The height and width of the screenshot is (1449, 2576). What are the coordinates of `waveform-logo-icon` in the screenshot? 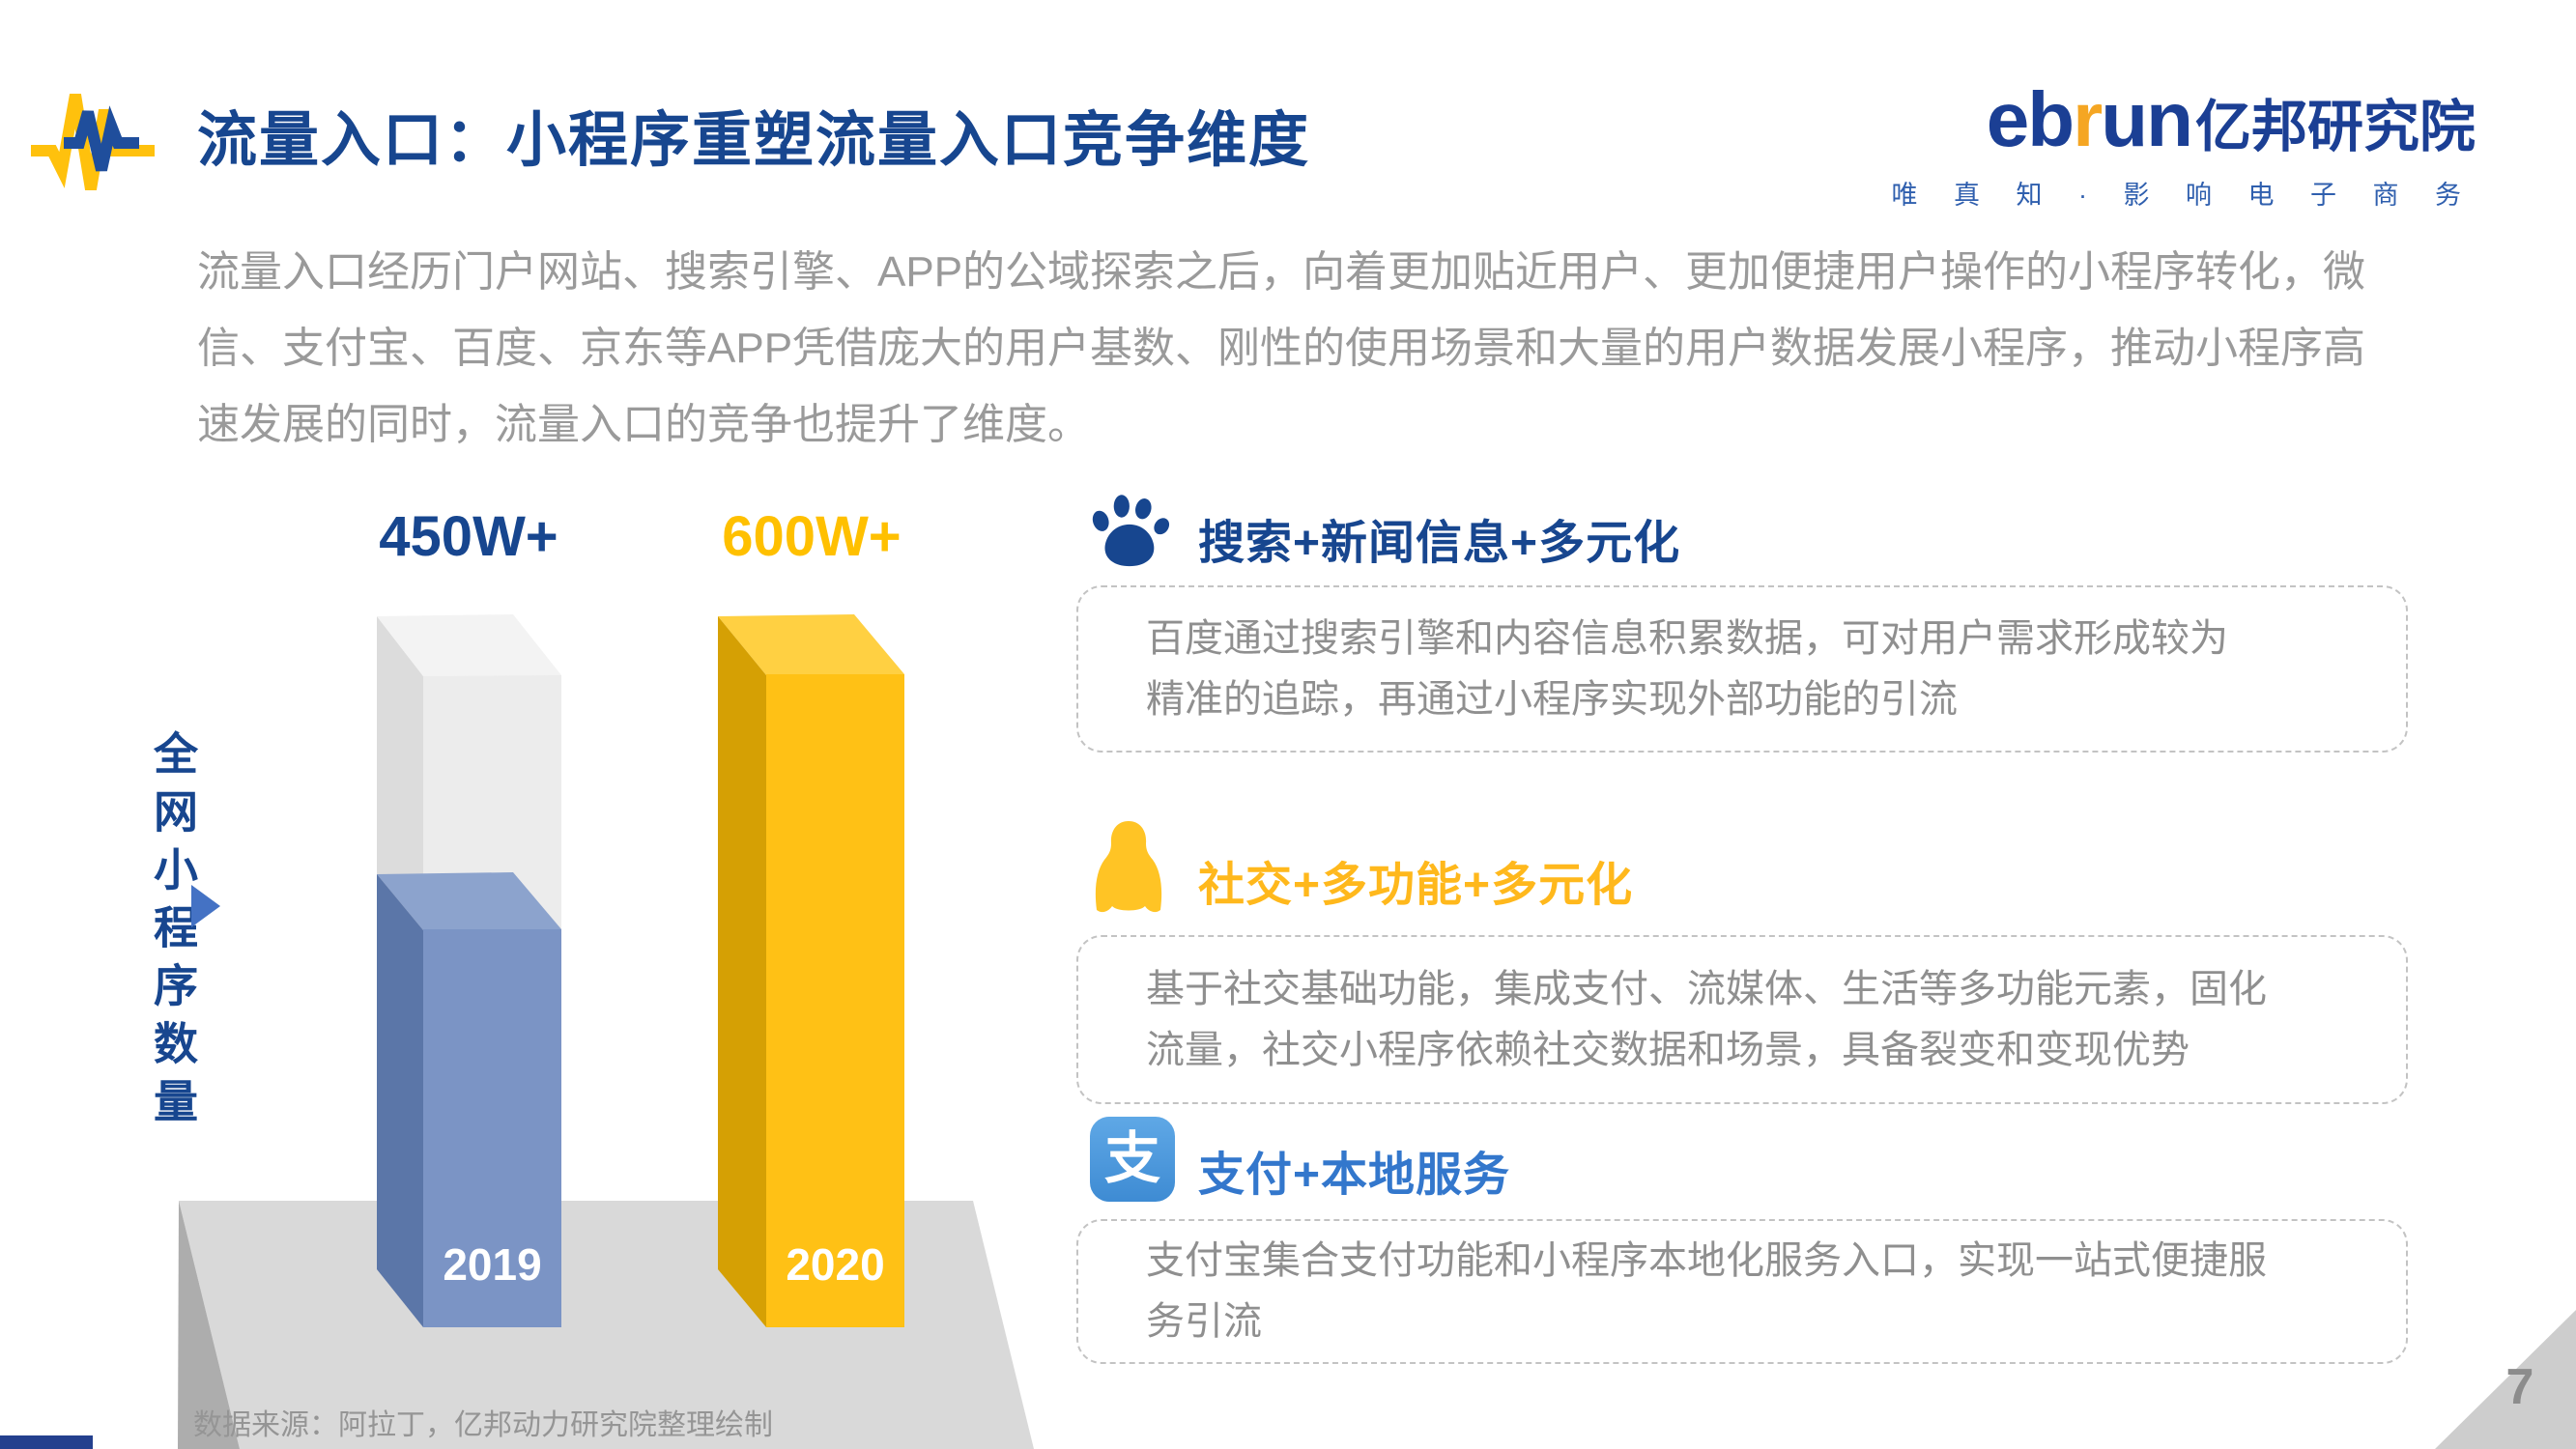 It's located at (93, 141).